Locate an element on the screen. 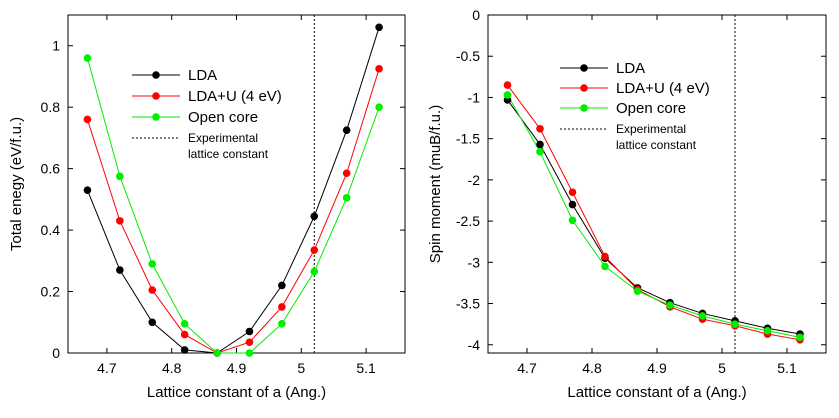  y-tick-label: -1 is located at coordinates (474, 97).